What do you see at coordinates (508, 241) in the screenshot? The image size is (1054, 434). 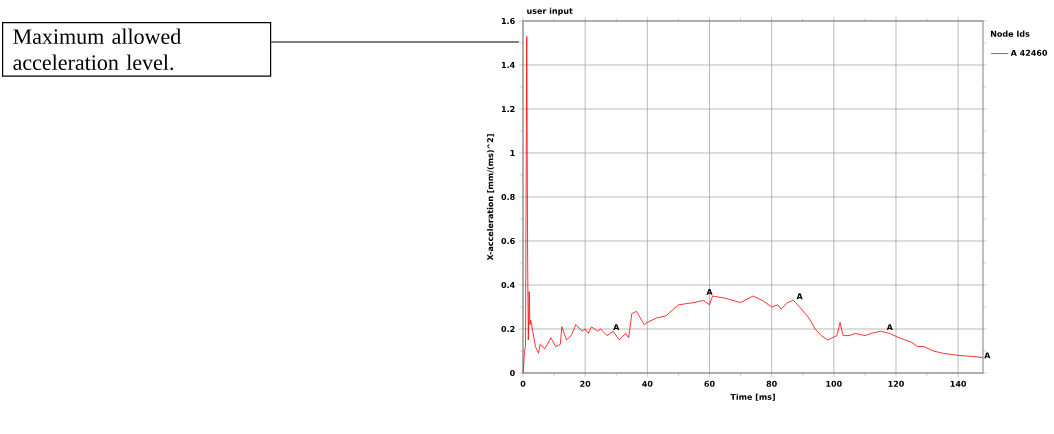 I see `y-tick-label: 0.6` at bounding box center [508, 241].